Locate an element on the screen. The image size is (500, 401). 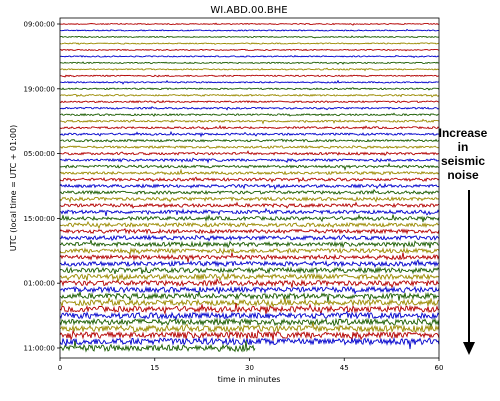
y-tick-label: 01:00:00 is located at coordinates (39, 284).